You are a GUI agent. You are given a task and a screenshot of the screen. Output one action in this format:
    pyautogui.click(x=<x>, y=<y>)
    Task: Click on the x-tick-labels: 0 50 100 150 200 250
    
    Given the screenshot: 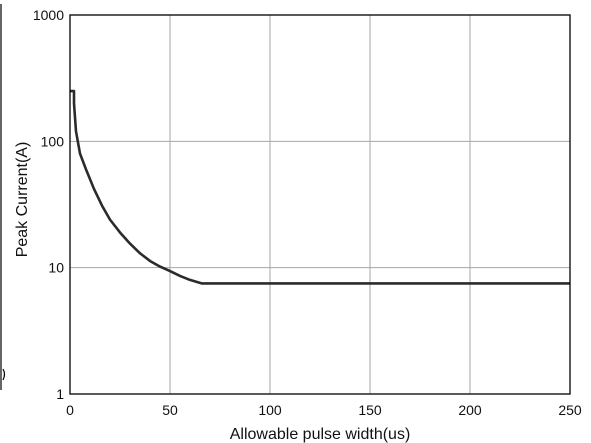 What is the action you would take?
    pyautogui.click(x=324, y=410)
    